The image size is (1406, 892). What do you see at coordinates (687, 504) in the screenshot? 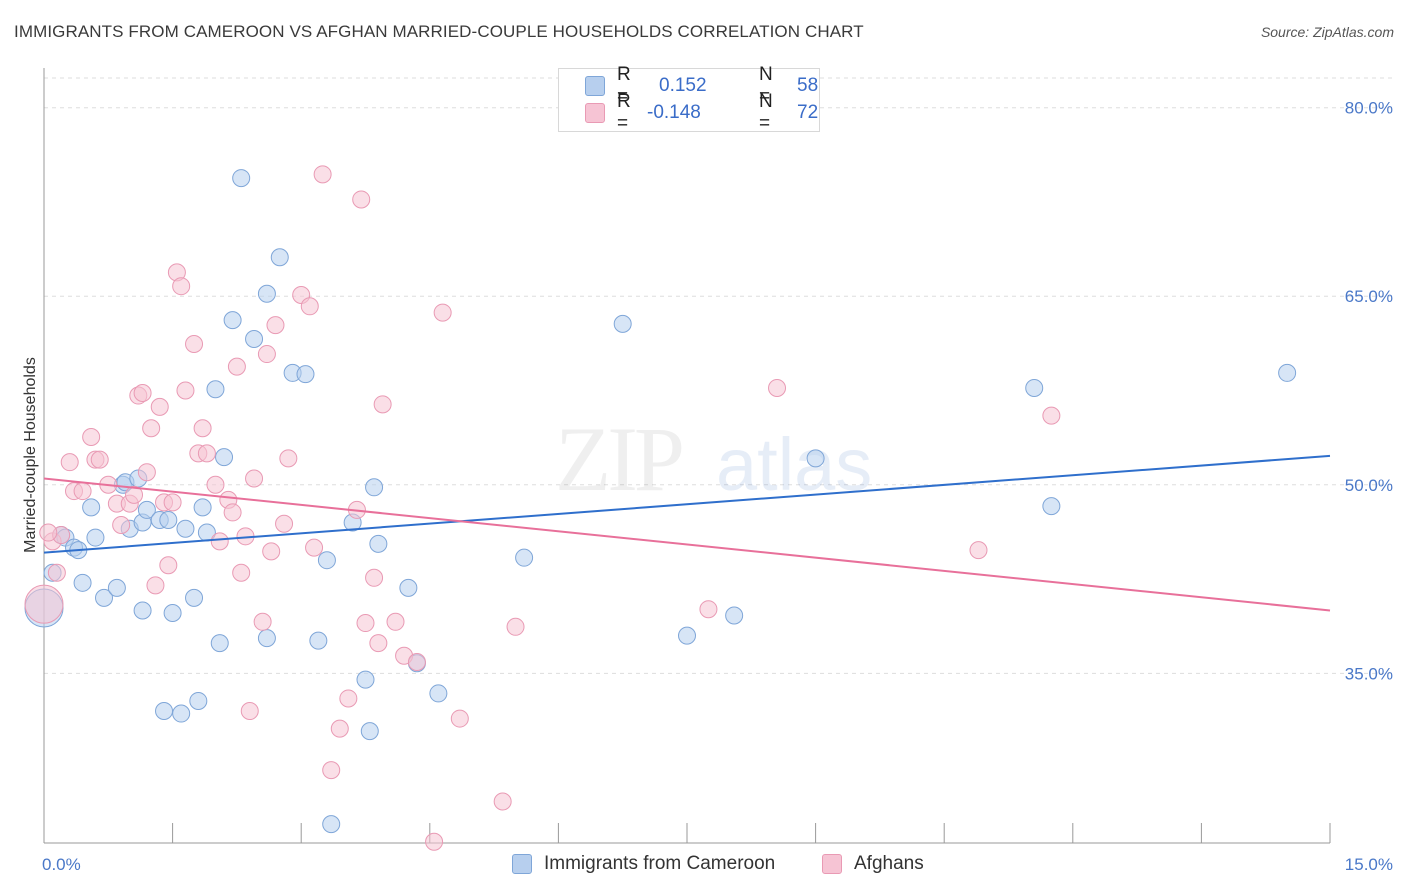
I see `trend-line-cameroon` at bounding box center [687, 504].